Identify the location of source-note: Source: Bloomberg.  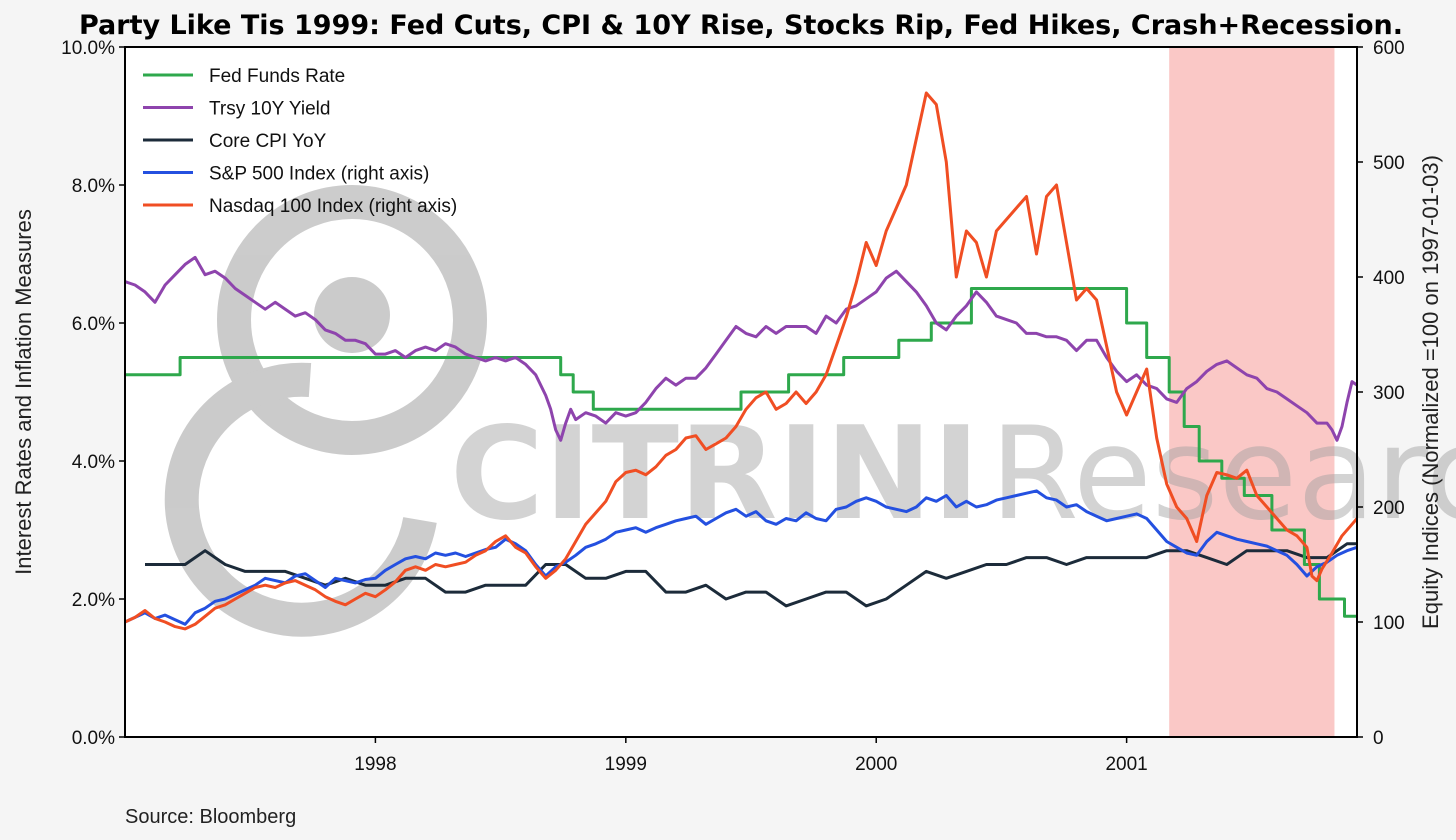
(210, 817).